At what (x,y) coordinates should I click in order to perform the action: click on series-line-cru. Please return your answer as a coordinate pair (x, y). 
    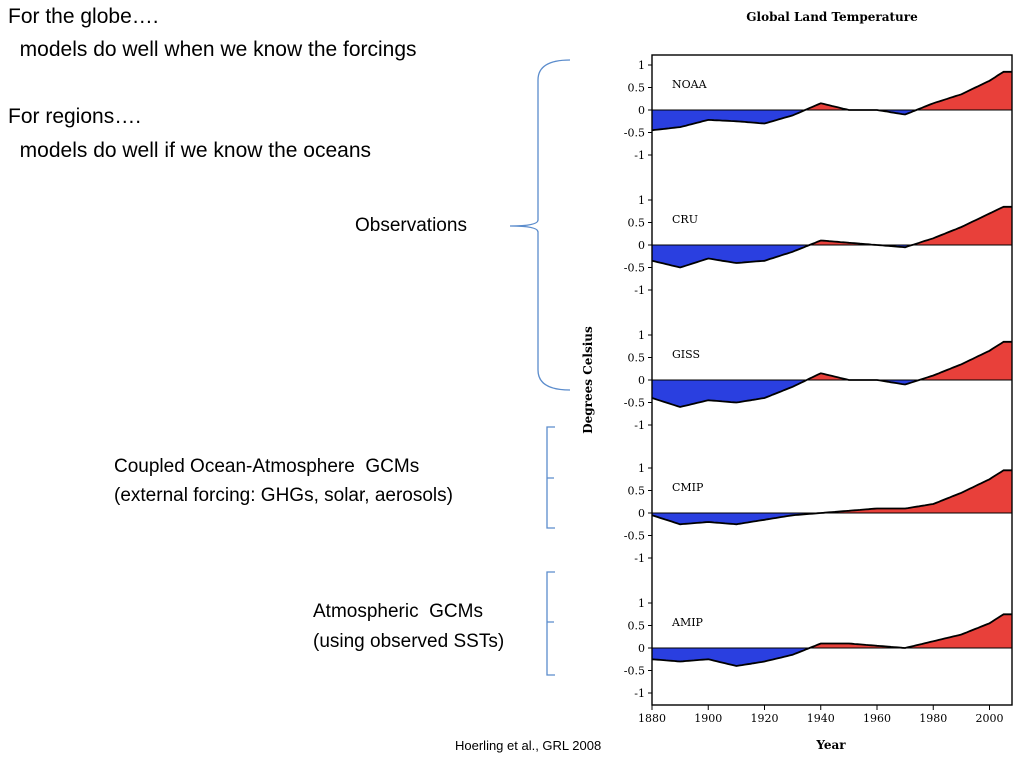
    Looking at the image, I should click on (831, 237).